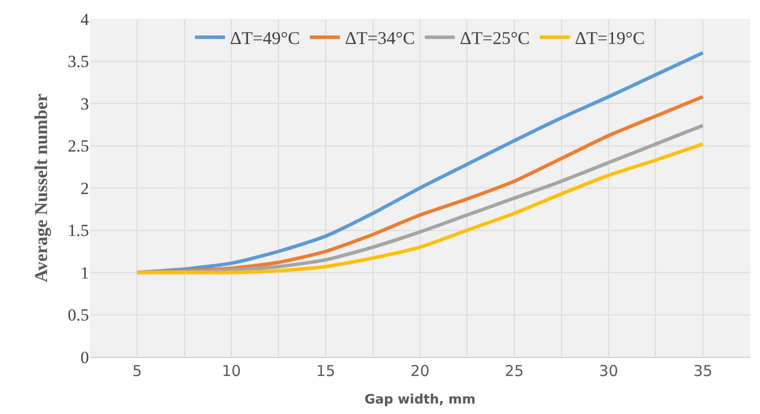  Describe the element at coordinates (85, 19) in the screenshot. I see `y-tick-label: 4` at that location.